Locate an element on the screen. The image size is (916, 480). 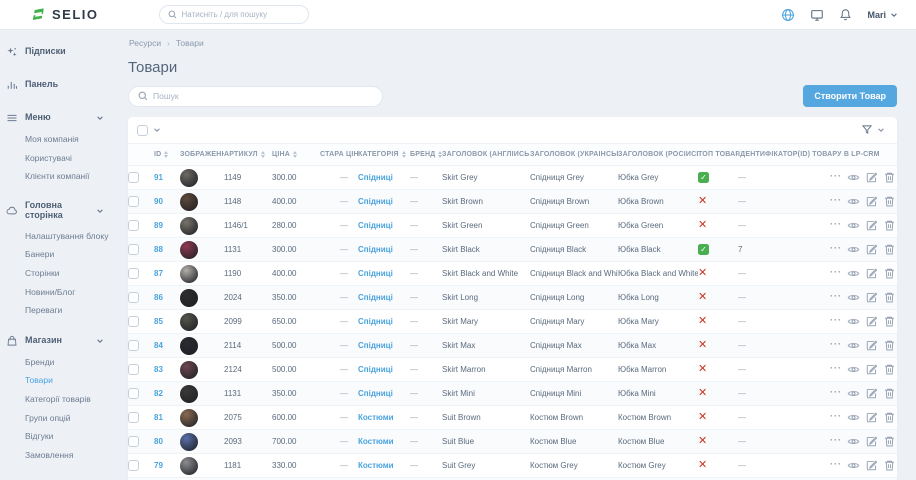
breadcrumb-products: Товари is located at coordinates (189, 43).